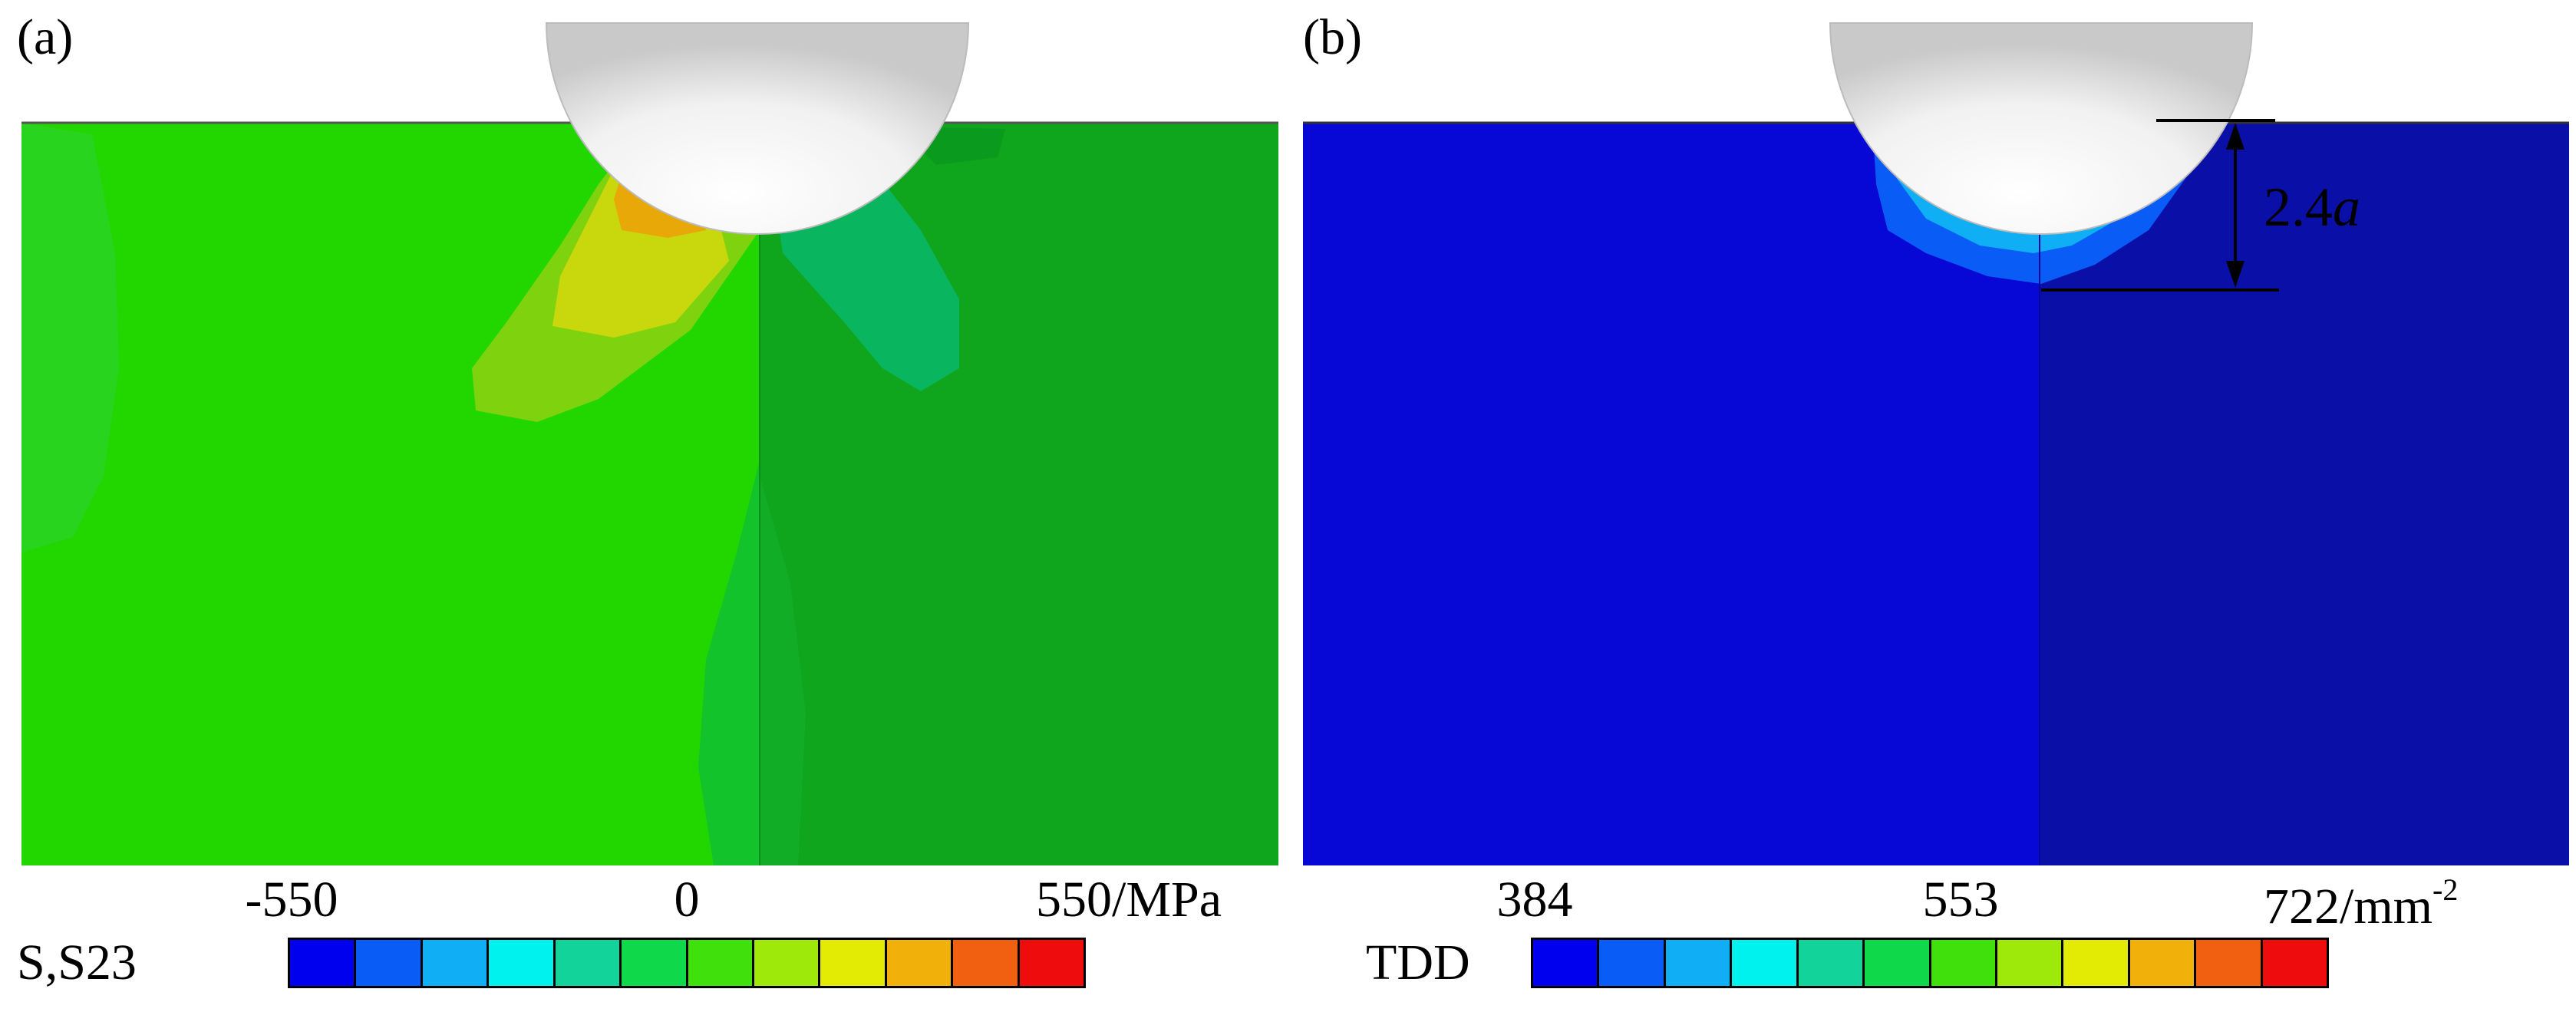 The width and height of the screenshot is (2576, 1012). What do you see at coordinates (1167, 900) in the screenshot?
I see `legend-a-unit: /MPa` at bounding box center [1167, 900].